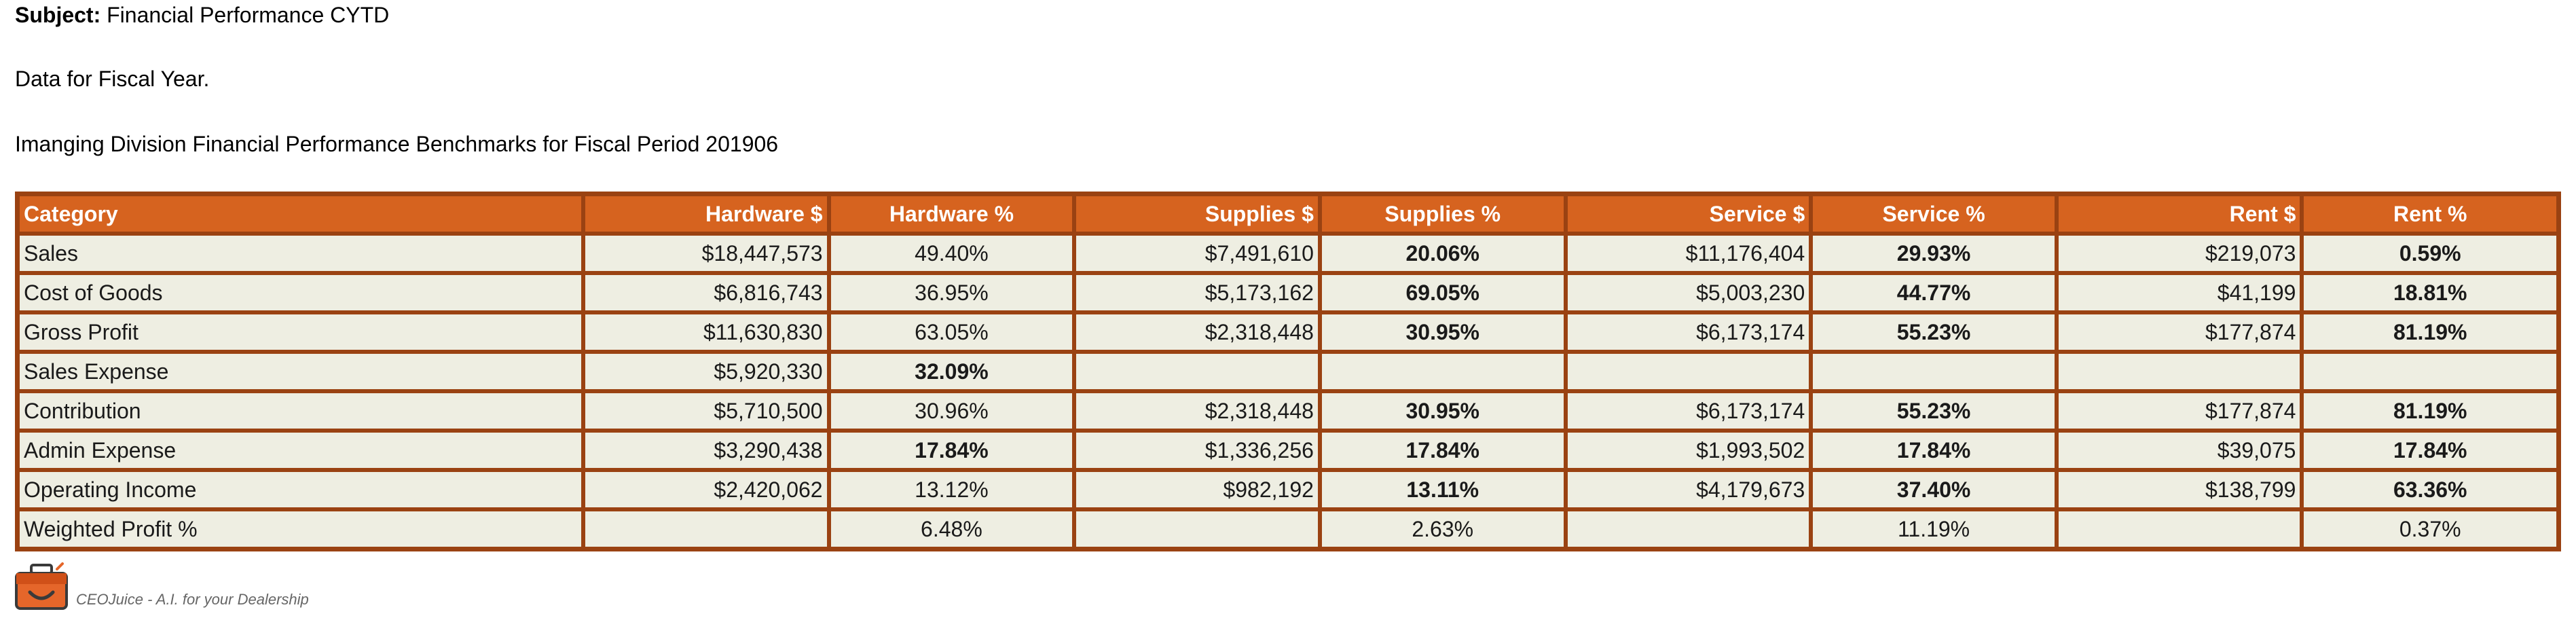  I want to click on cell-service-dollars: $5,003,230, so click(1688, 293).